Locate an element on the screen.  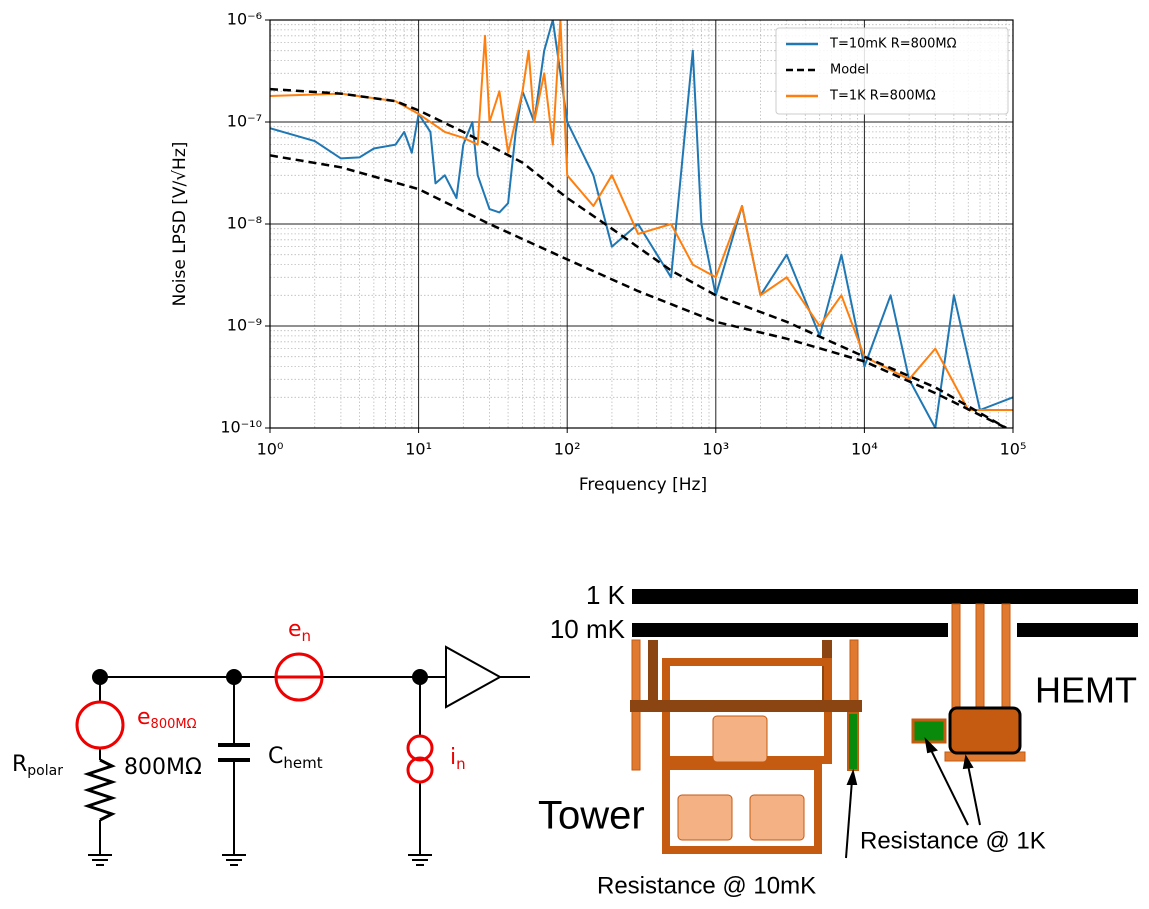
y-axis-label: Noise LPSD [V/√Hz] is located at coordinates (180, 224).